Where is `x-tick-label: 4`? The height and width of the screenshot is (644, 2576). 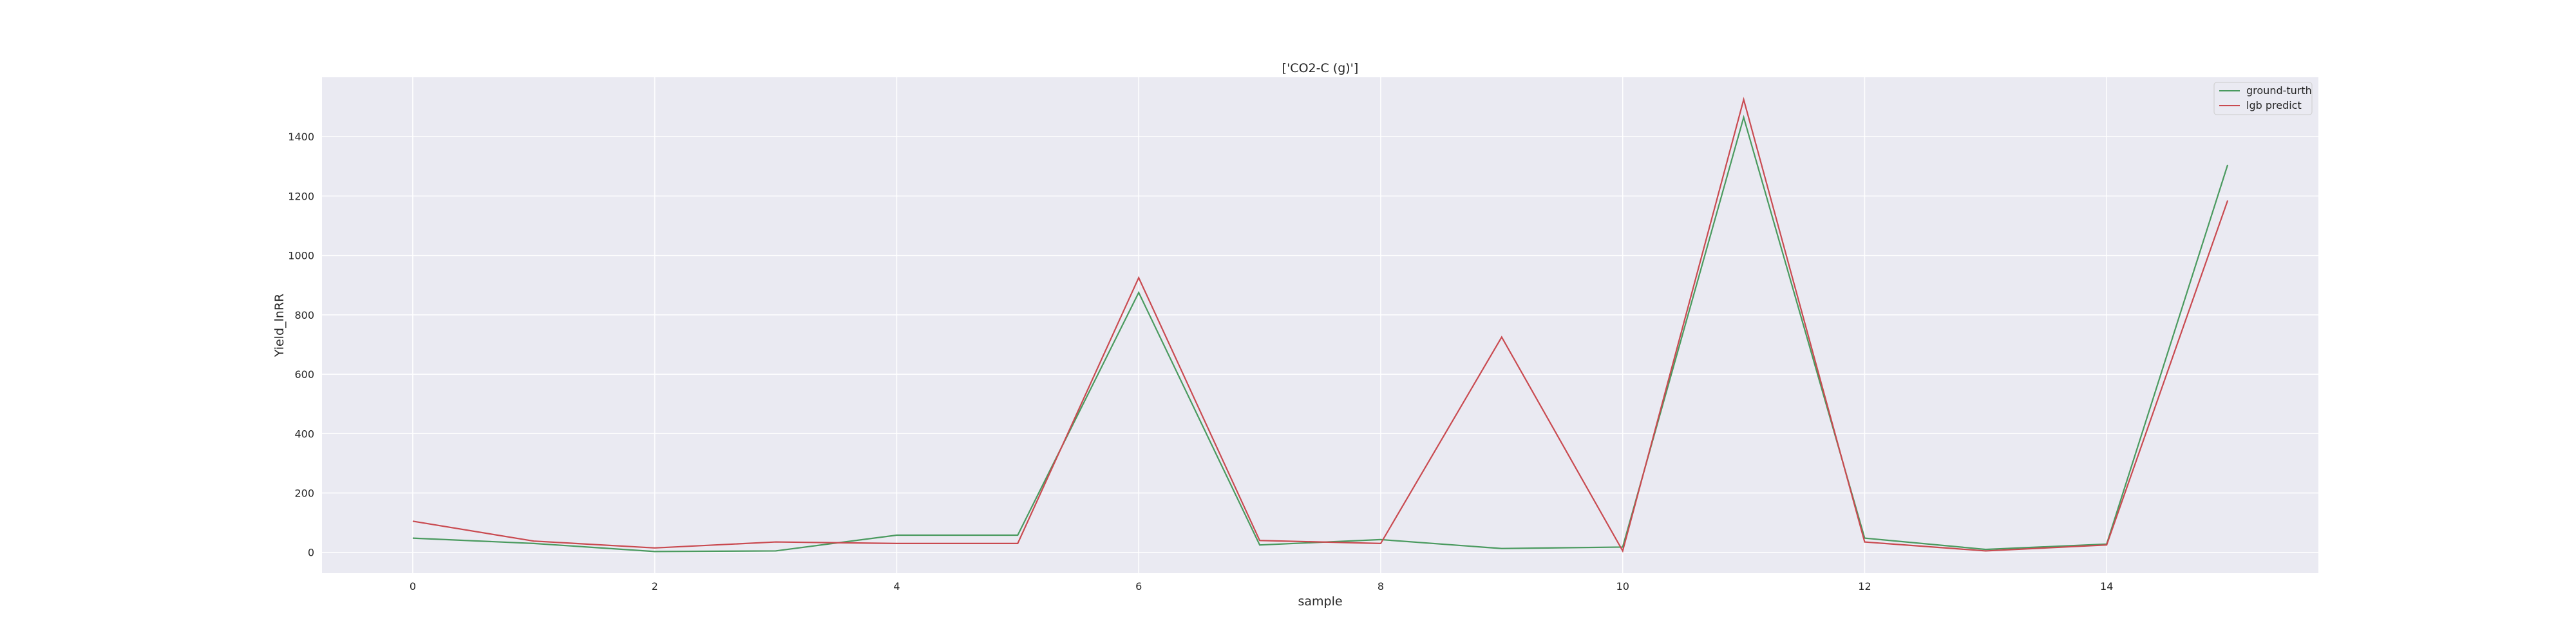
x-tick-label: 4 is located at coordinates (897, 586).